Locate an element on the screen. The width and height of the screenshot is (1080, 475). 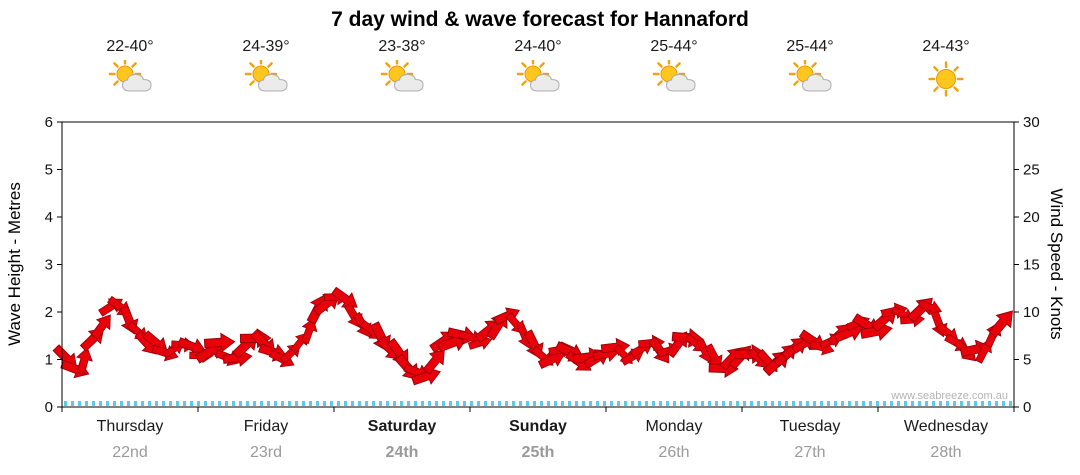
left-axis: 0 1 2 3 4 5 6 is located at coordinates (53, 265).